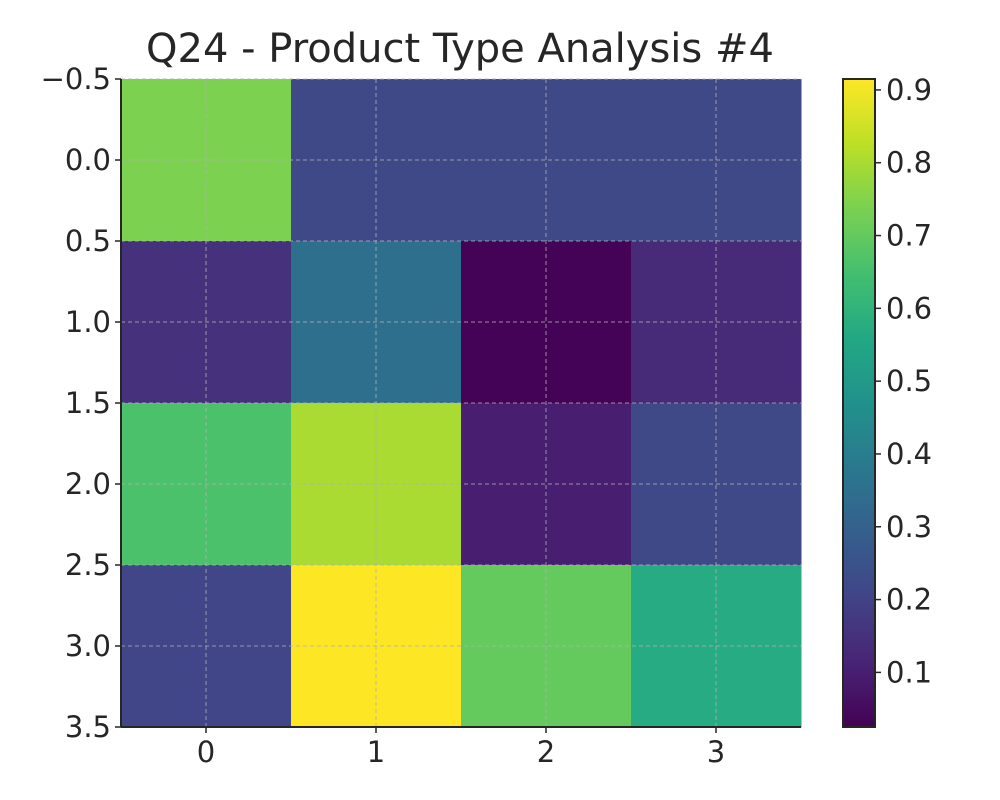 The height and width of the screenshot is (800, 1000). Describe the element at coordinates (909, 600) in the screenshot. I see `colorbar-tick-label: 0.2` at that location.